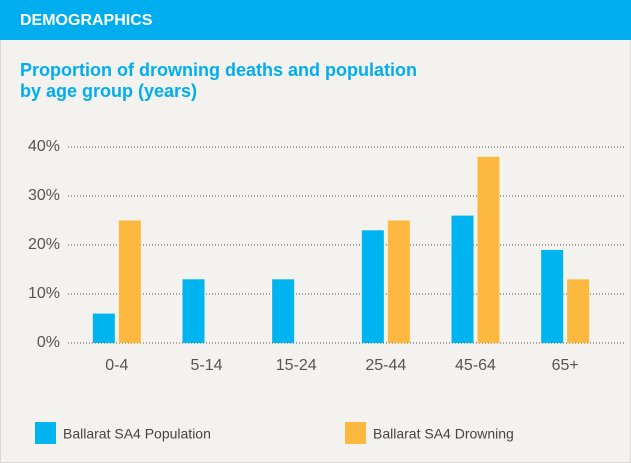 The width and height of the screenshot is (631, 463). What do you see at coordinates (296, 365) in the screenshot?
I see `x-tick-label: 15-24` at bounding box center [296, 365].